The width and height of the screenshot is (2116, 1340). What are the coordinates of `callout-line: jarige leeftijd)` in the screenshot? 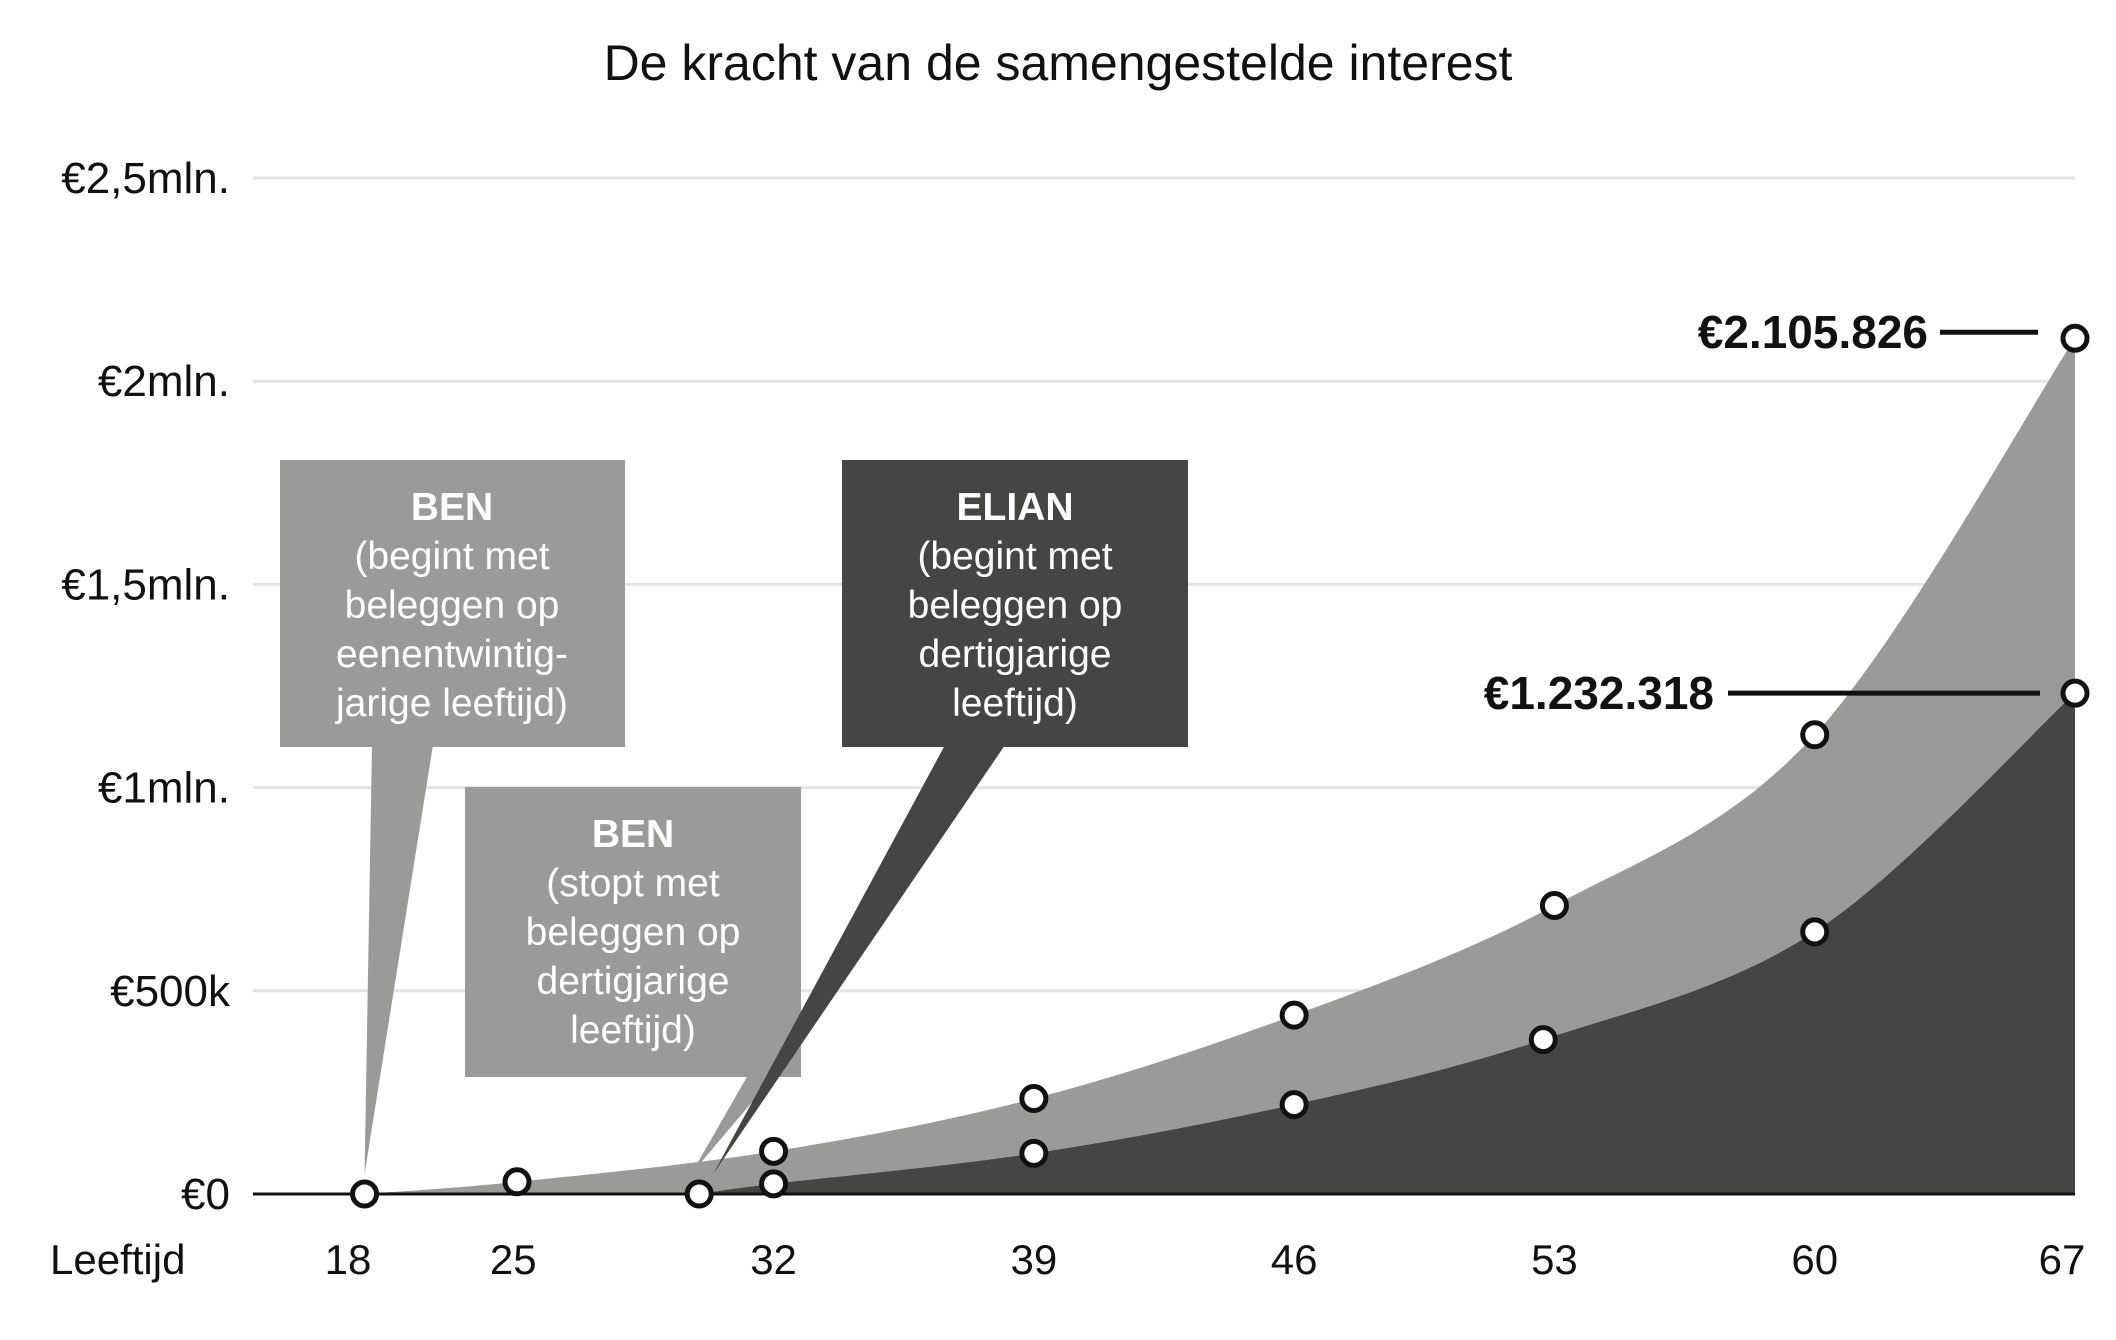 It's located at (451, 703).